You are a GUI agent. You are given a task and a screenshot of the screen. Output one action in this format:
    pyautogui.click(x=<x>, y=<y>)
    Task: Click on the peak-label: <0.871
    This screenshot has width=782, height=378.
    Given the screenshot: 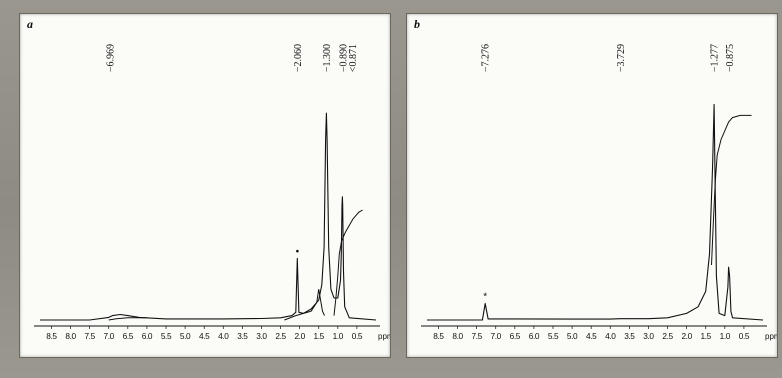 What is the action you would take?
    pyautogui.click(x=353, y=58)
    